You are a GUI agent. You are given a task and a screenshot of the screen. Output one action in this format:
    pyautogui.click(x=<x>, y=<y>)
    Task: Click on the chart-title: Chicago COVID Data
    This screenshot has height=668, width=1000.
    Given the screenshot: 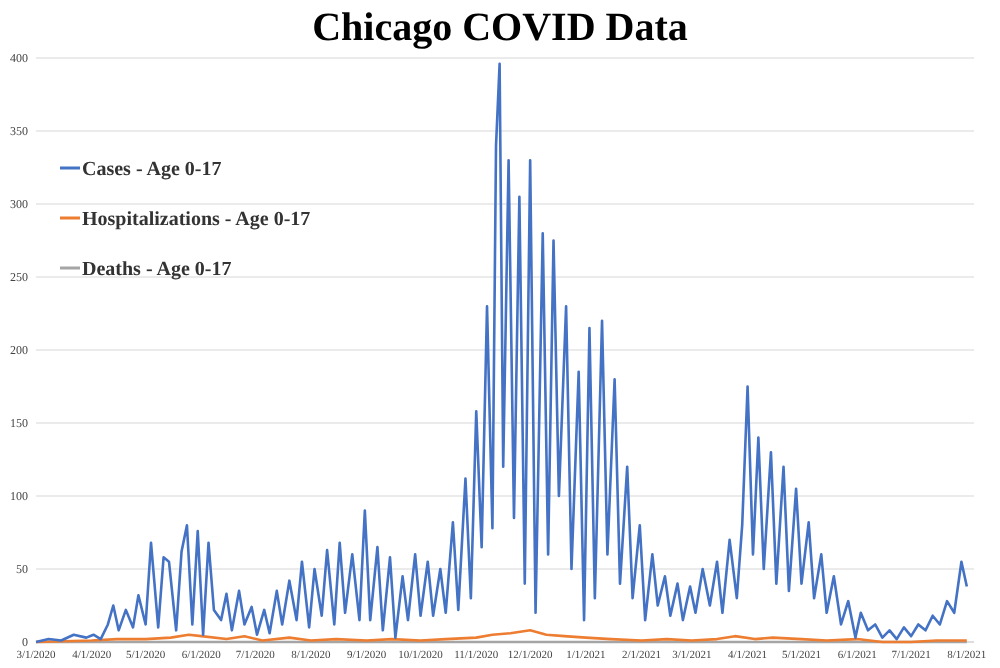 What is the action you would take?
    pyautogui.click(x=500, y=28)
    